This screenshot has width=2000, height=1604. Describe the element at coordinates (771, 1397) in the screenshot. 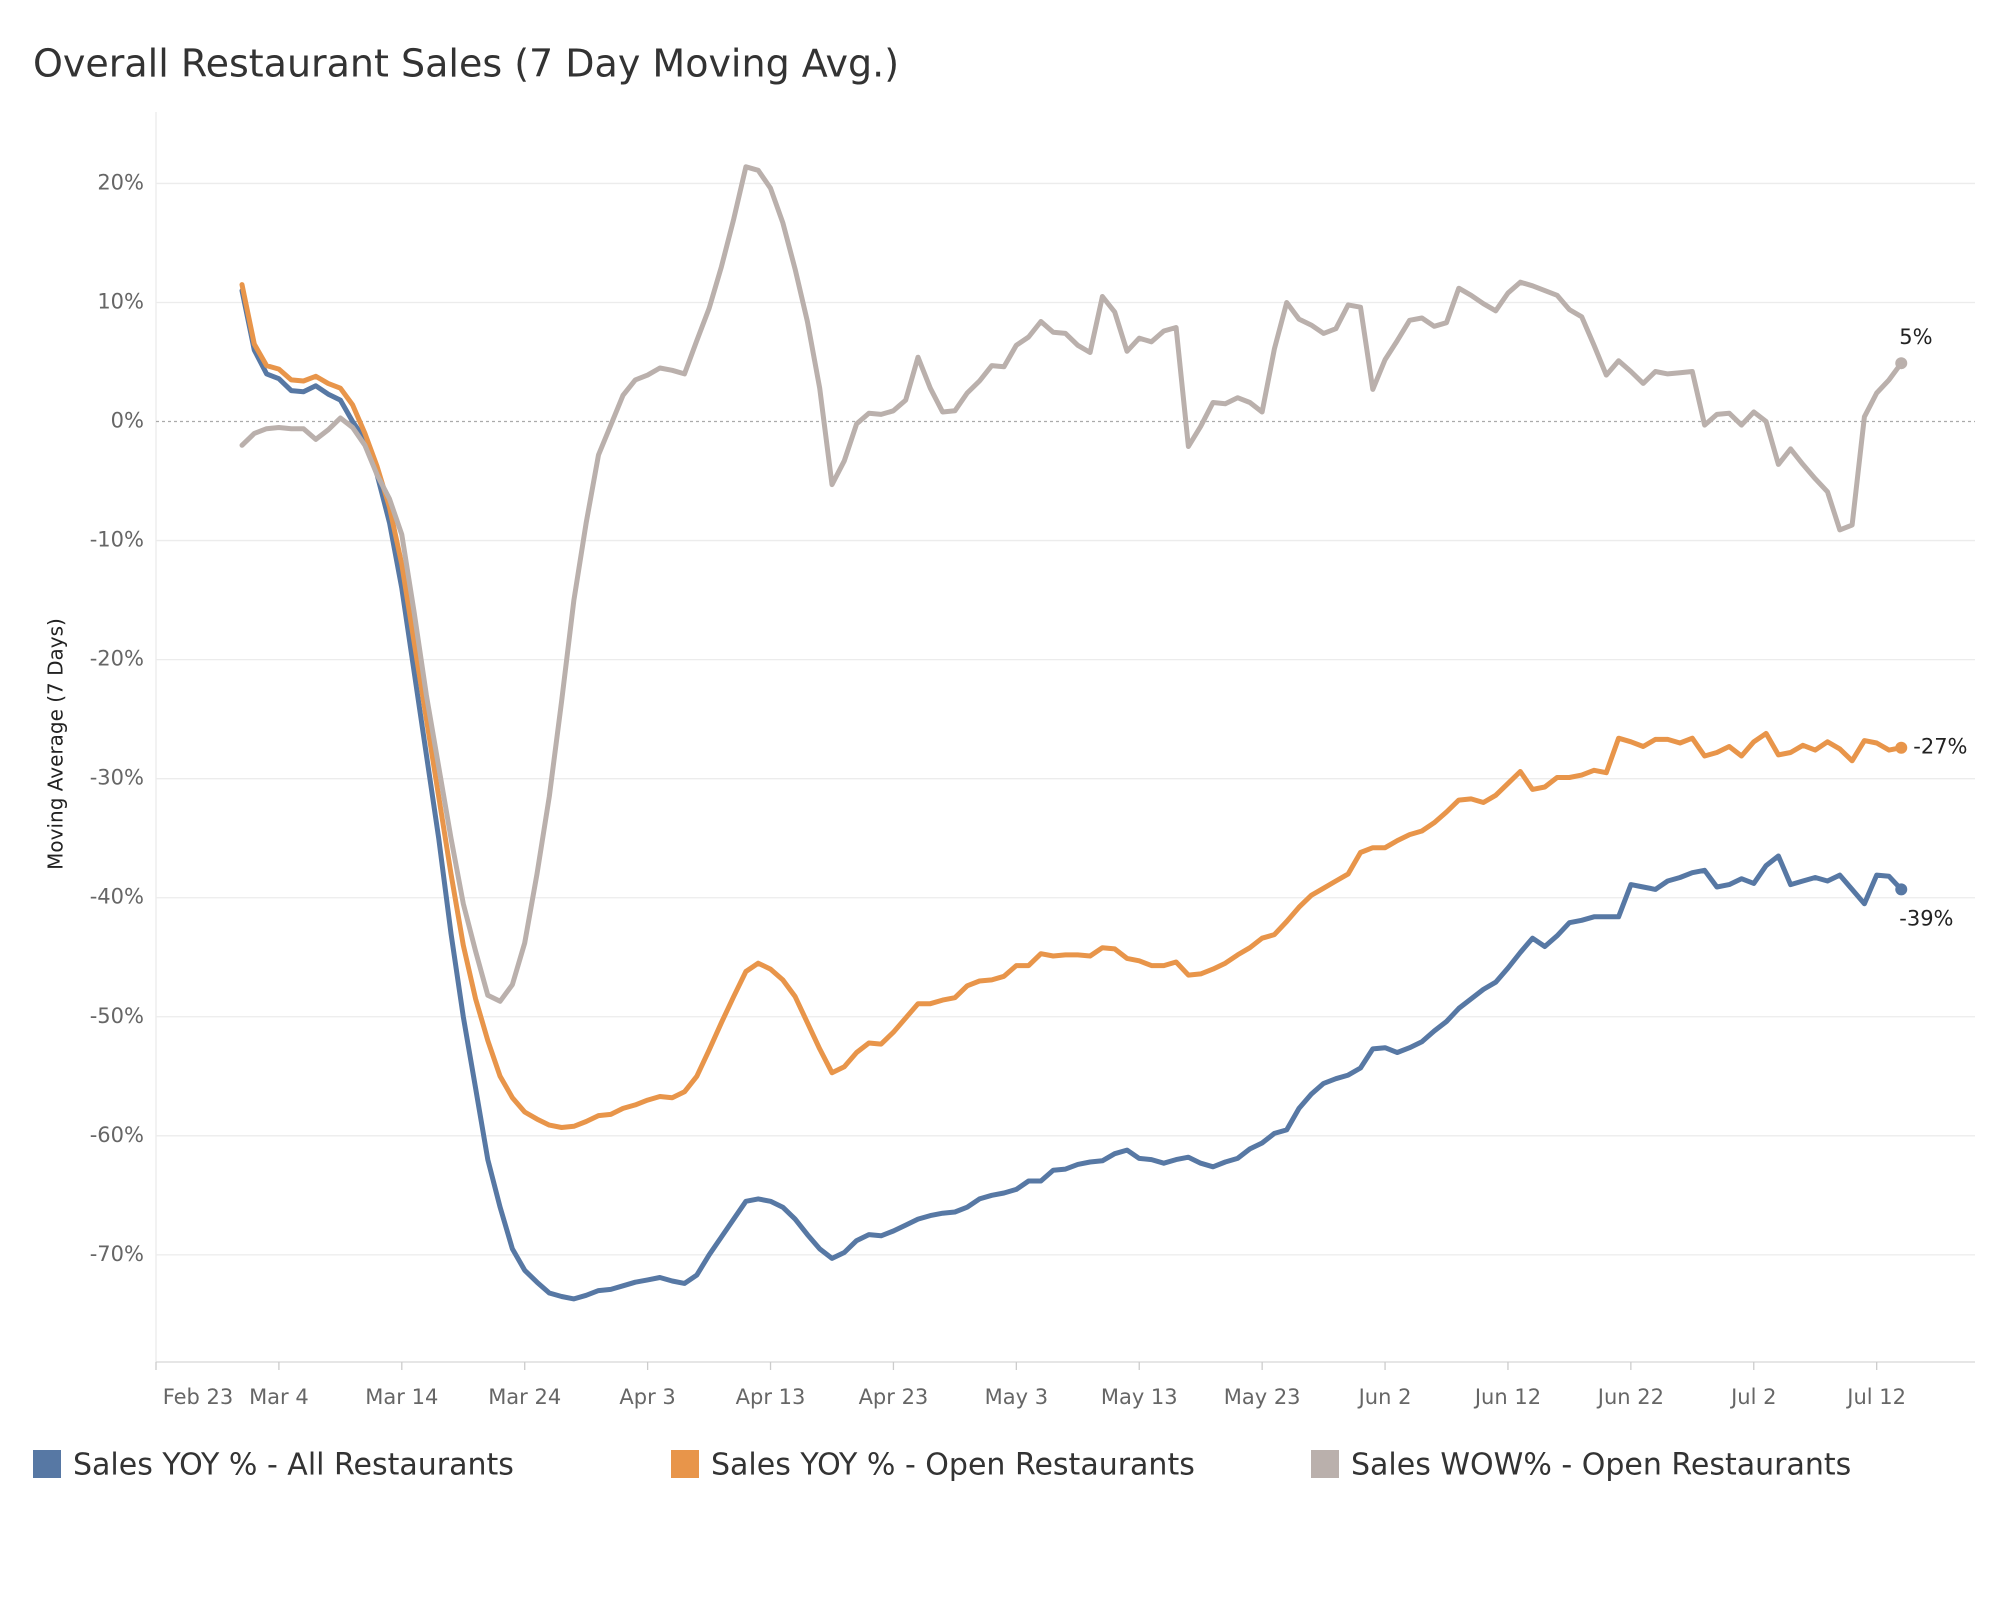

I see `x-tick-label: Apr 13` at that location.